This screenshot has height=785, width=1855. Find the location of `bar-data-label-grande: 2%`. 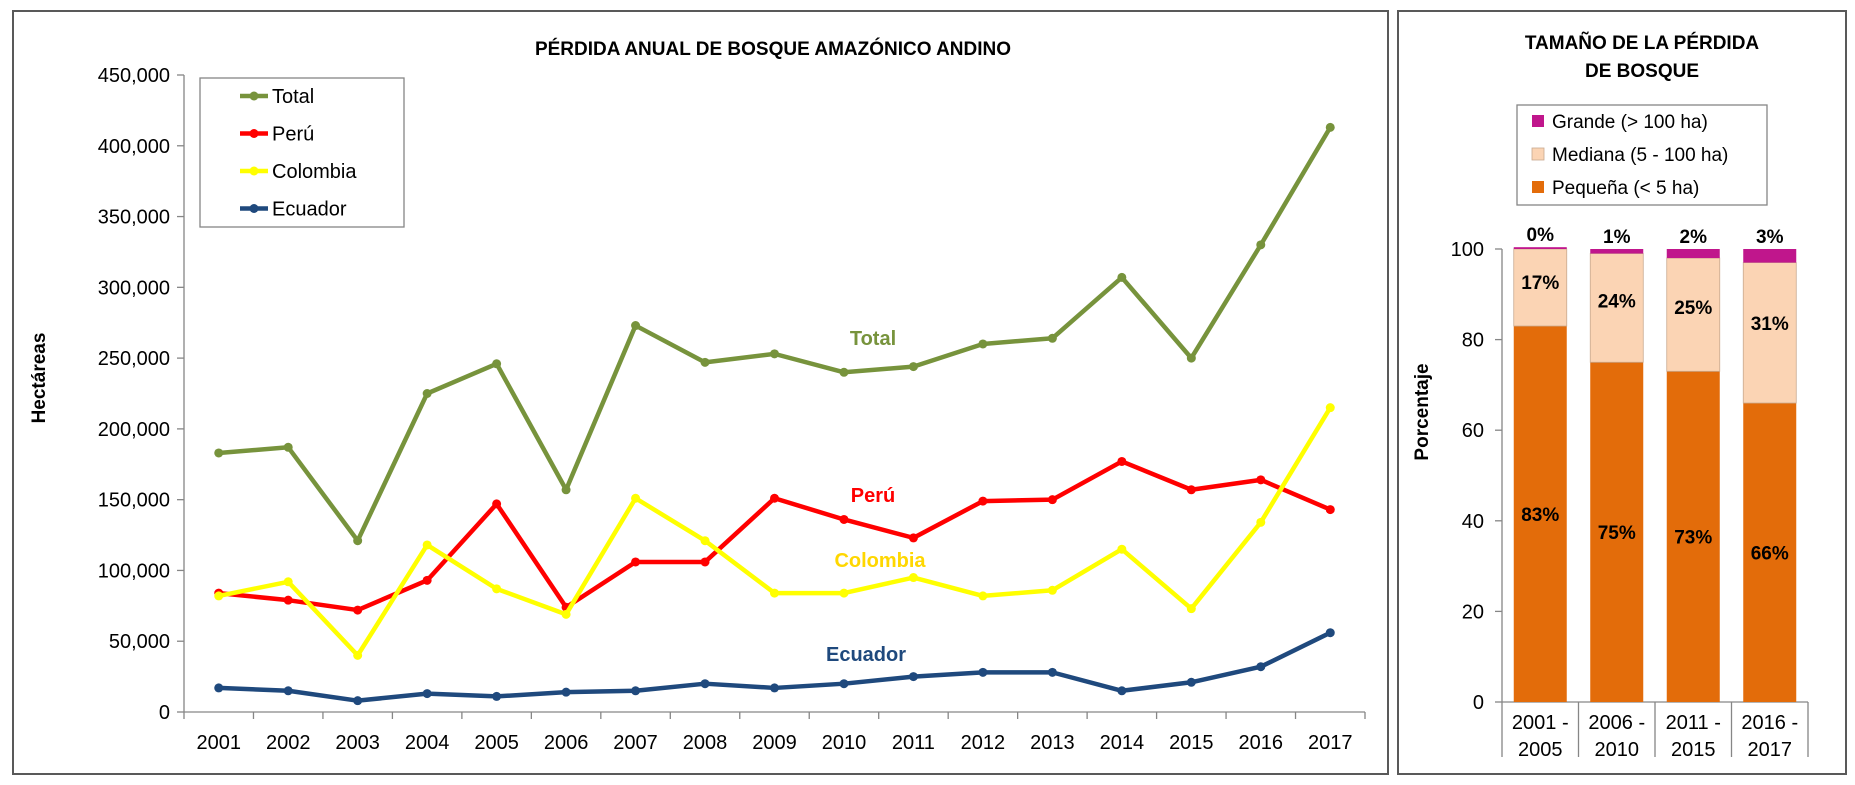

bar-data-label-grande: 2% is located at coordinates (1694, 237).